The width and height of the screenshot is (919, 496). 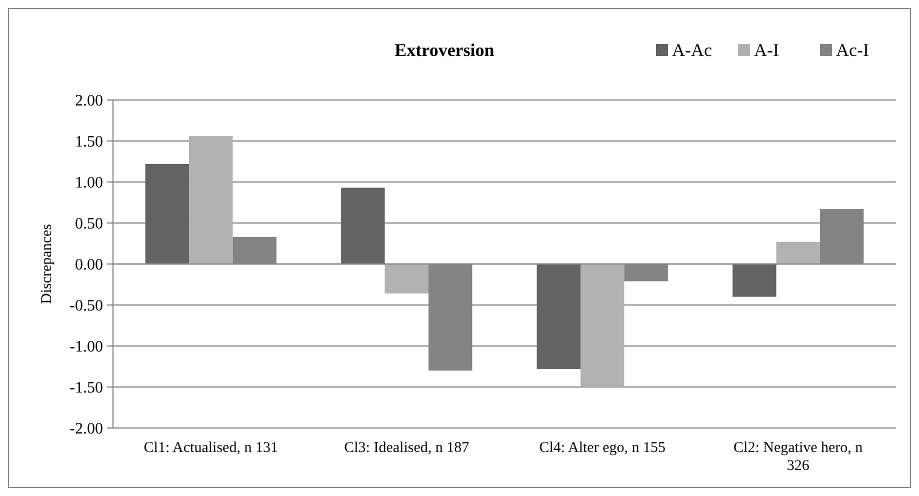 I want to click on y-axis-title: Discrepances, so click(x=47, y=264).